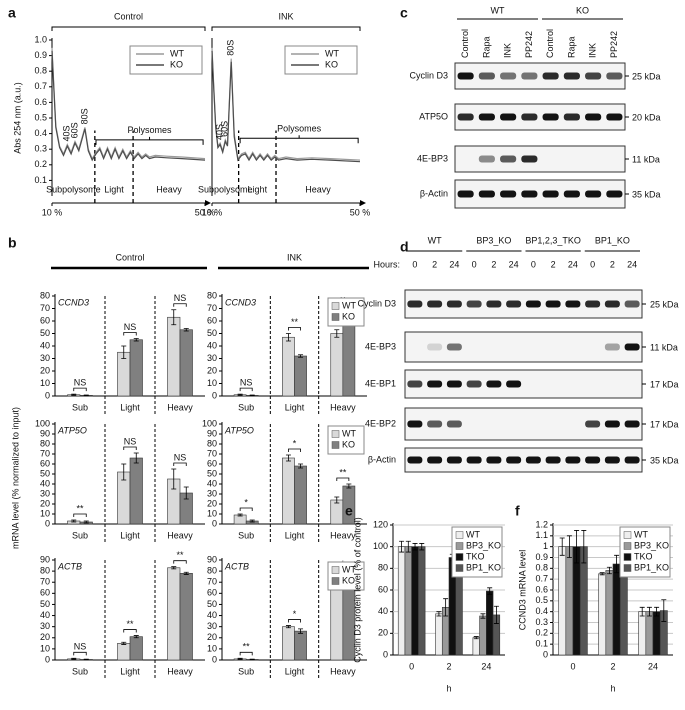 The image size is (685, 710). Describe the element at coordinates (434, 264) in the screenshot. I see `lane-label: 2` at that location.